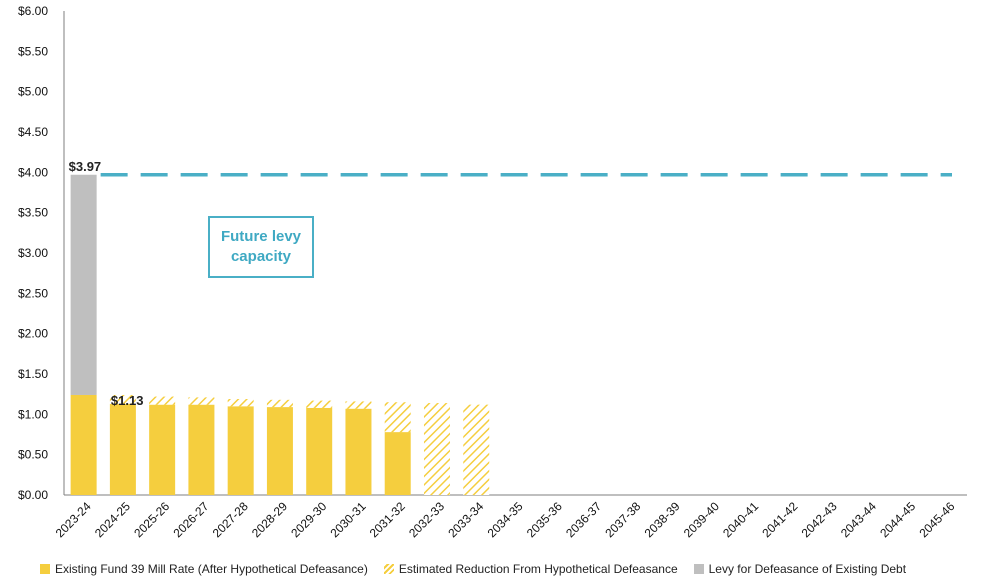 The height and width of the screenshot is (581, 981). Describe the element at coordinates (33, 172) in the screenshot. I see `y-tick-label: $4.00` at that location.